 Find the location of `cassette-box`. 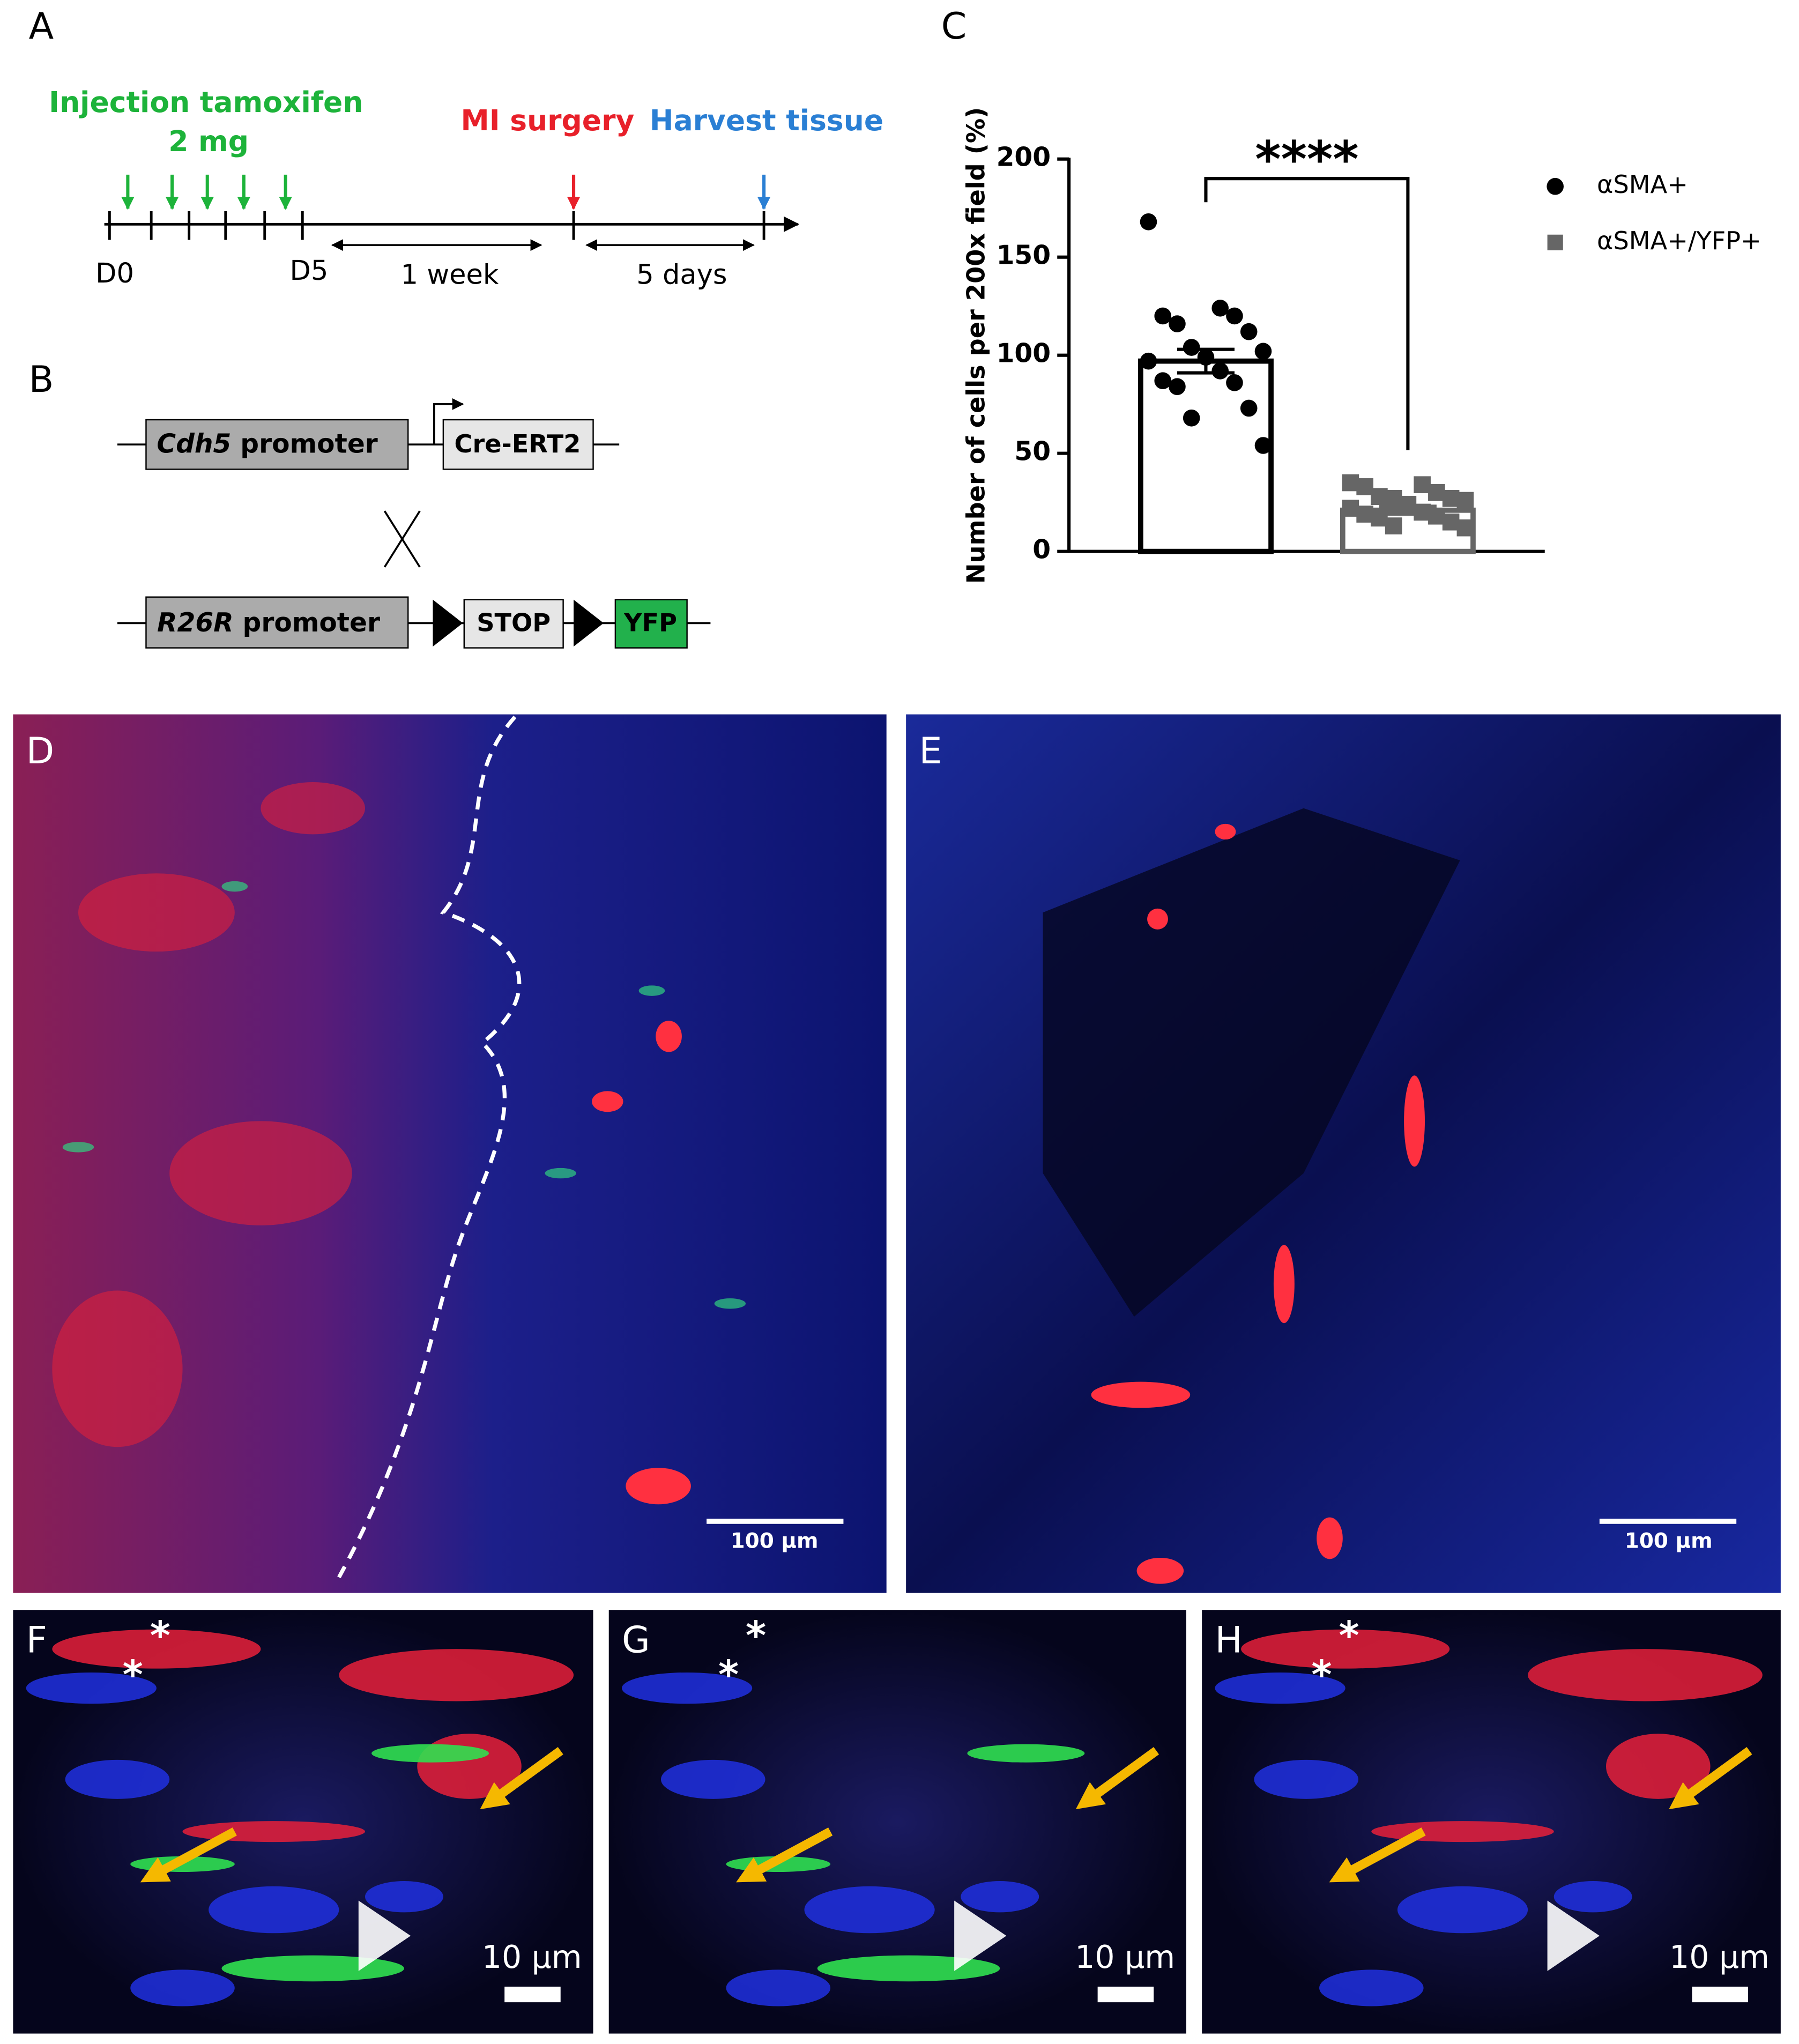

cassette-box is located at coordinates (518, 444).